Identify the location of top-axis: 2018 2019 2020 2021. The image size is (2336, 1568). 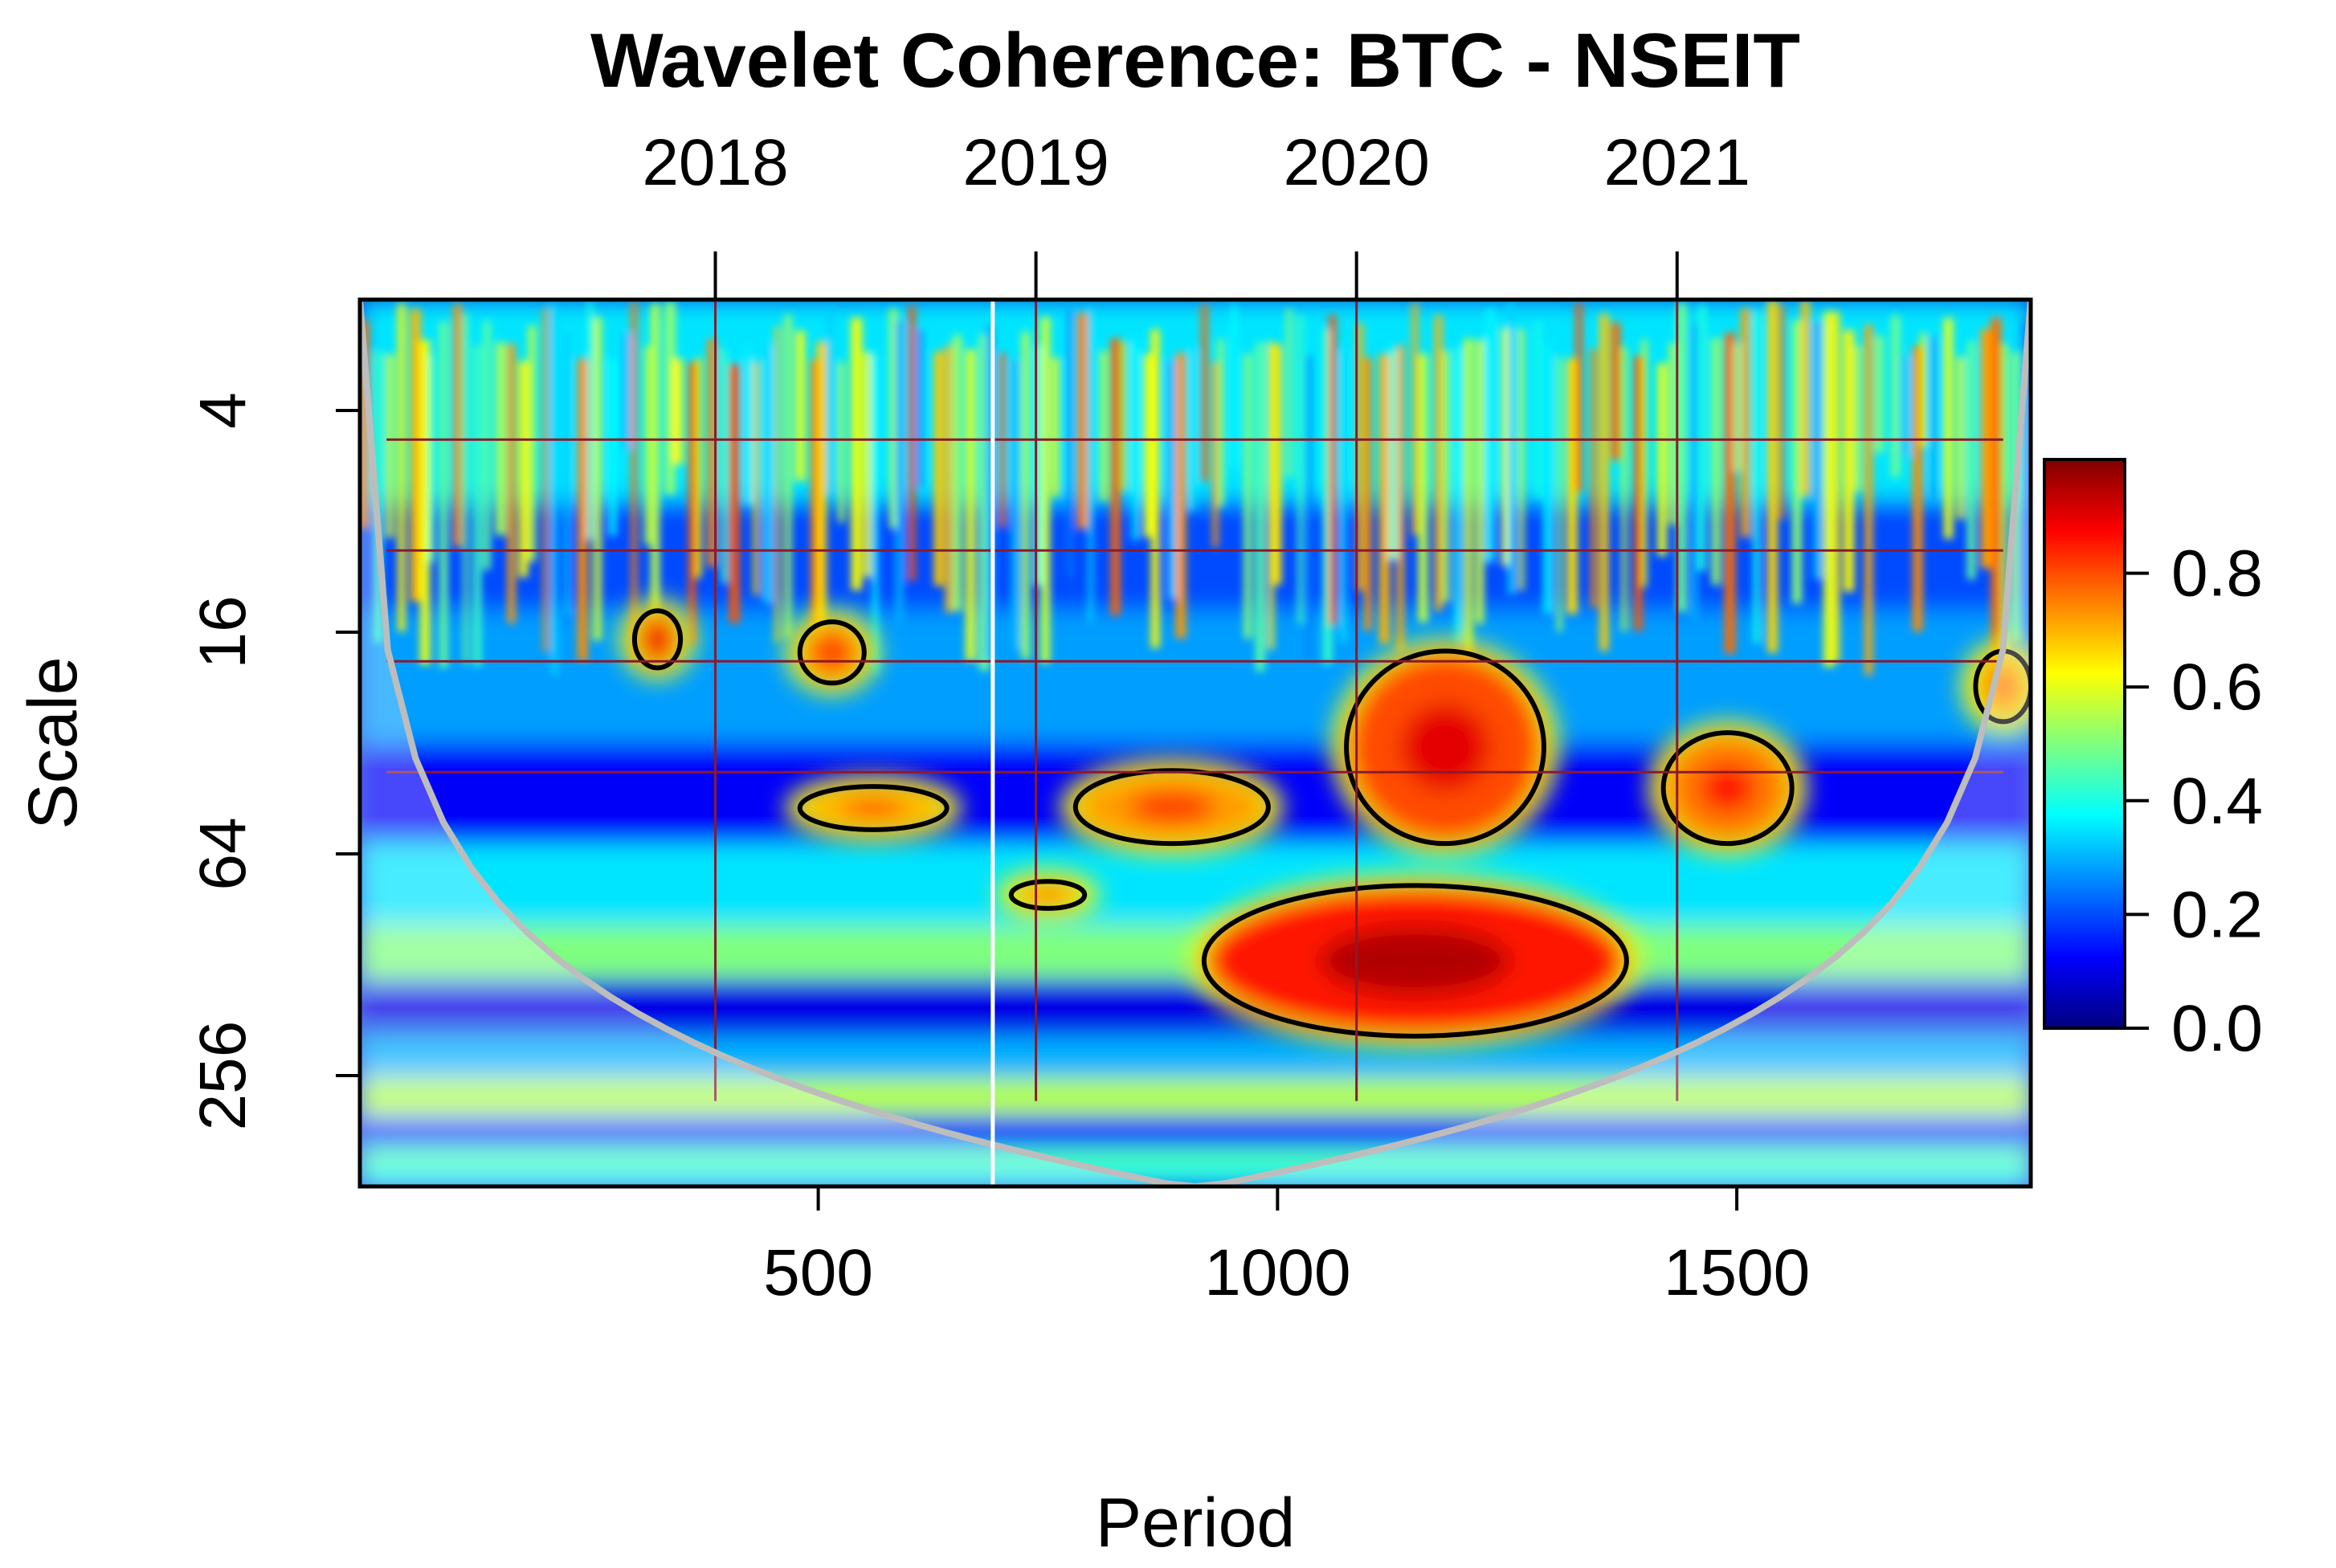
(1196, 213).